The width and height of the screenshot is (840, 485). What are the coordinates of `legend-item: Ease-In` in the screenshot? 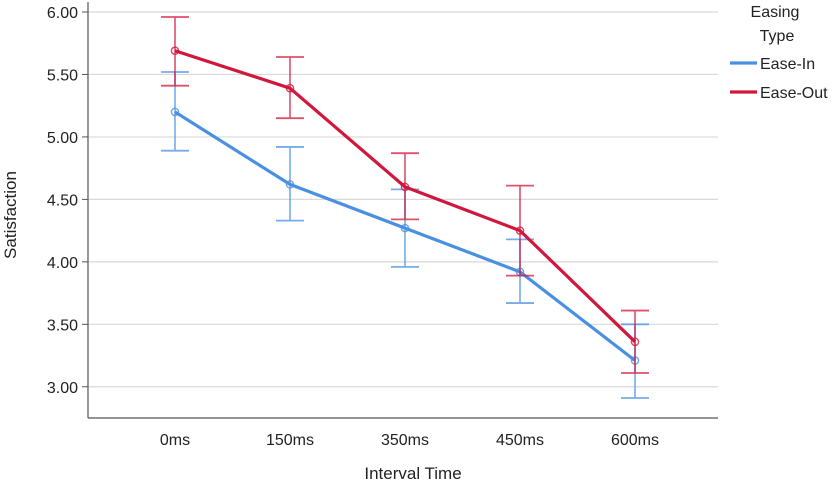 It's located at (772, 64).